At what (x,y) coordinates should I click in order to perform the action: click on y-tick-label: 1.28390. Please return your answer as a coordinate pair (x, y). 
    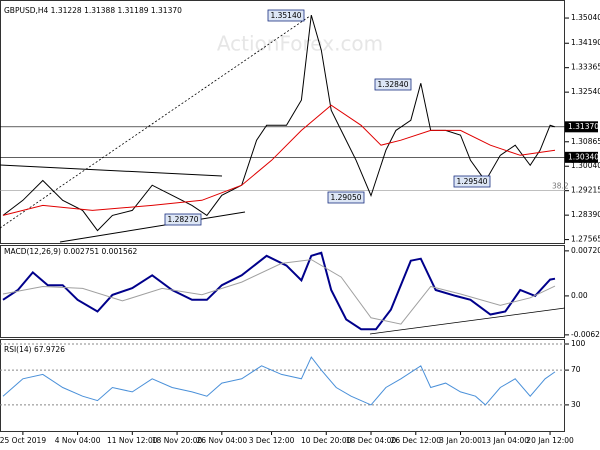
    Looking at the image, I should click on (585, 214).